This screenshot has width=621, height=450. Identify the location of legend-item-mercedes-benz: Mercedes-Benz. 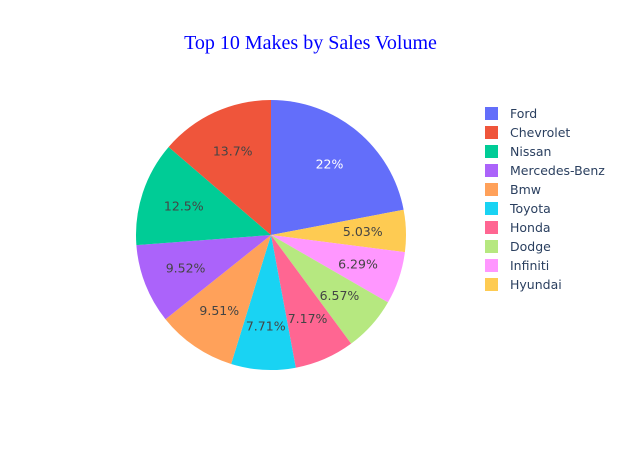
(545, 170).